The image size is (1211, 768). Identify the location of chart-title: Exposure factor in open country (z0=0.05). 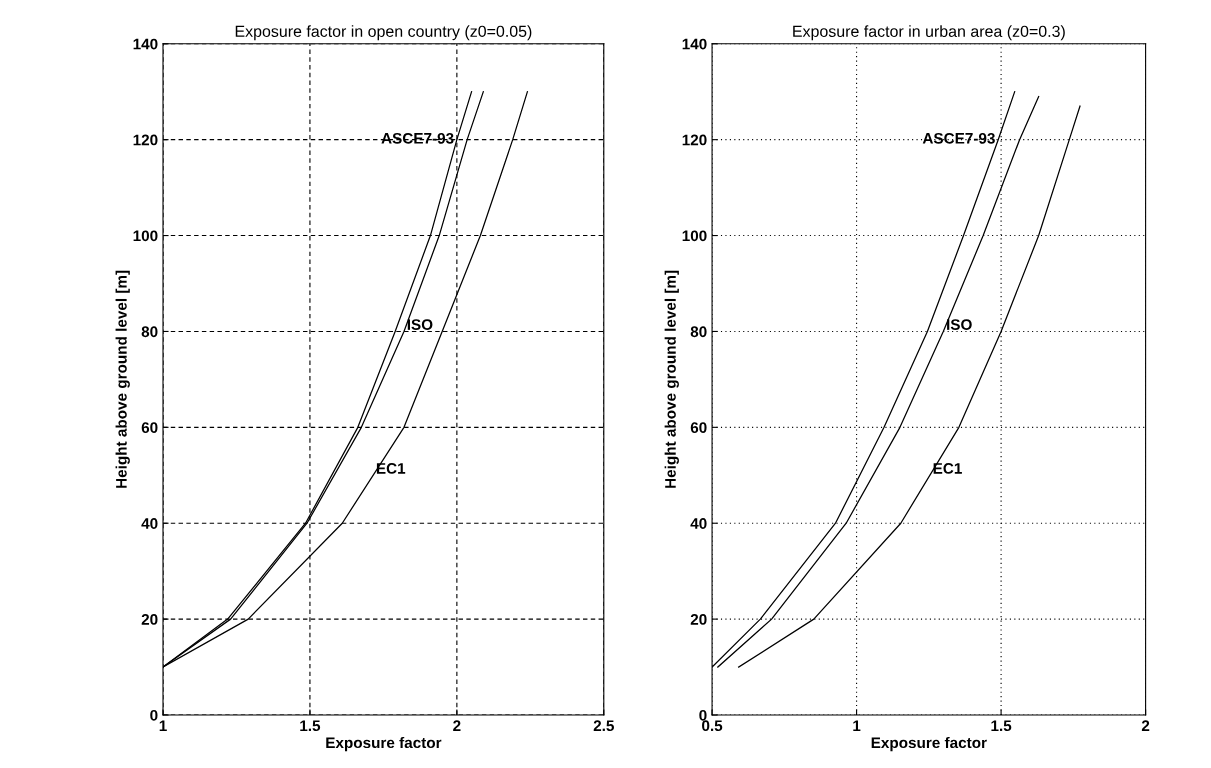
(383, 33).